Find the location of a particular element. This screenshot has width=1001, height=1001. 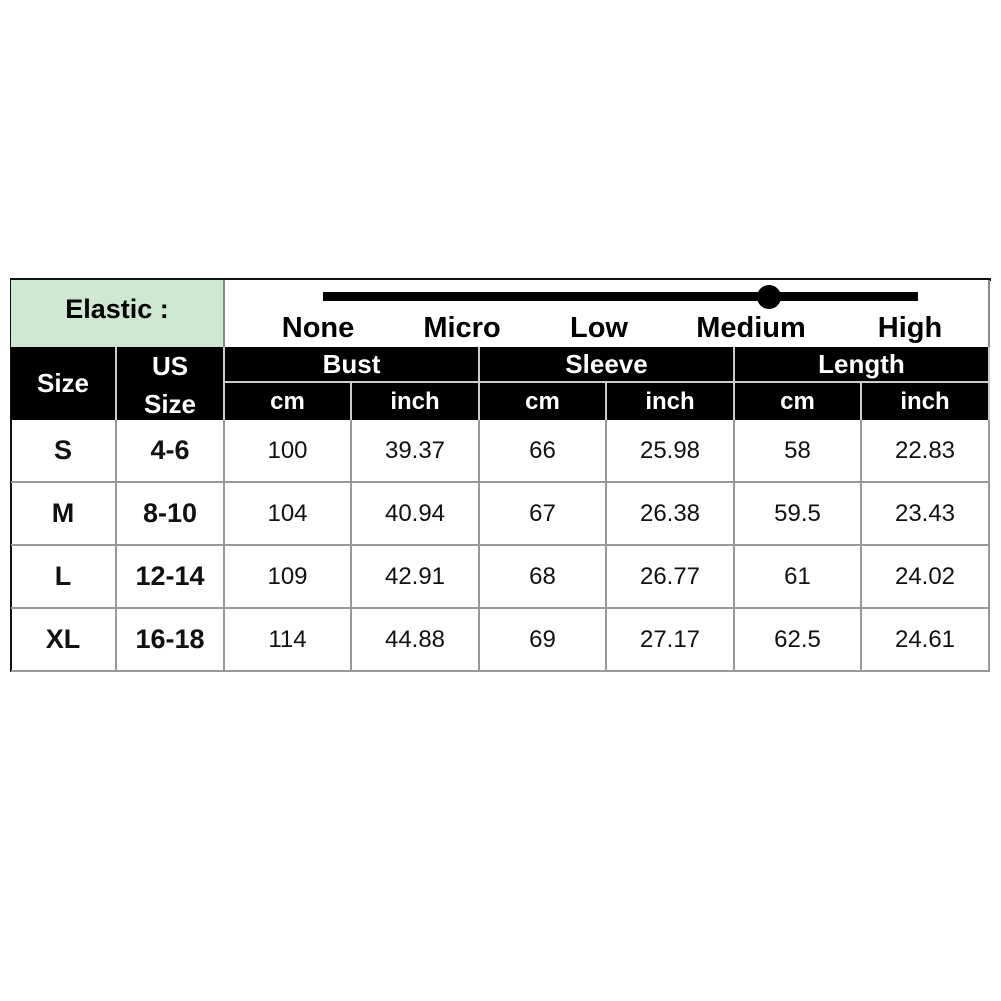

measurement-cell: 42.91 is located at coordinates (416, 577).